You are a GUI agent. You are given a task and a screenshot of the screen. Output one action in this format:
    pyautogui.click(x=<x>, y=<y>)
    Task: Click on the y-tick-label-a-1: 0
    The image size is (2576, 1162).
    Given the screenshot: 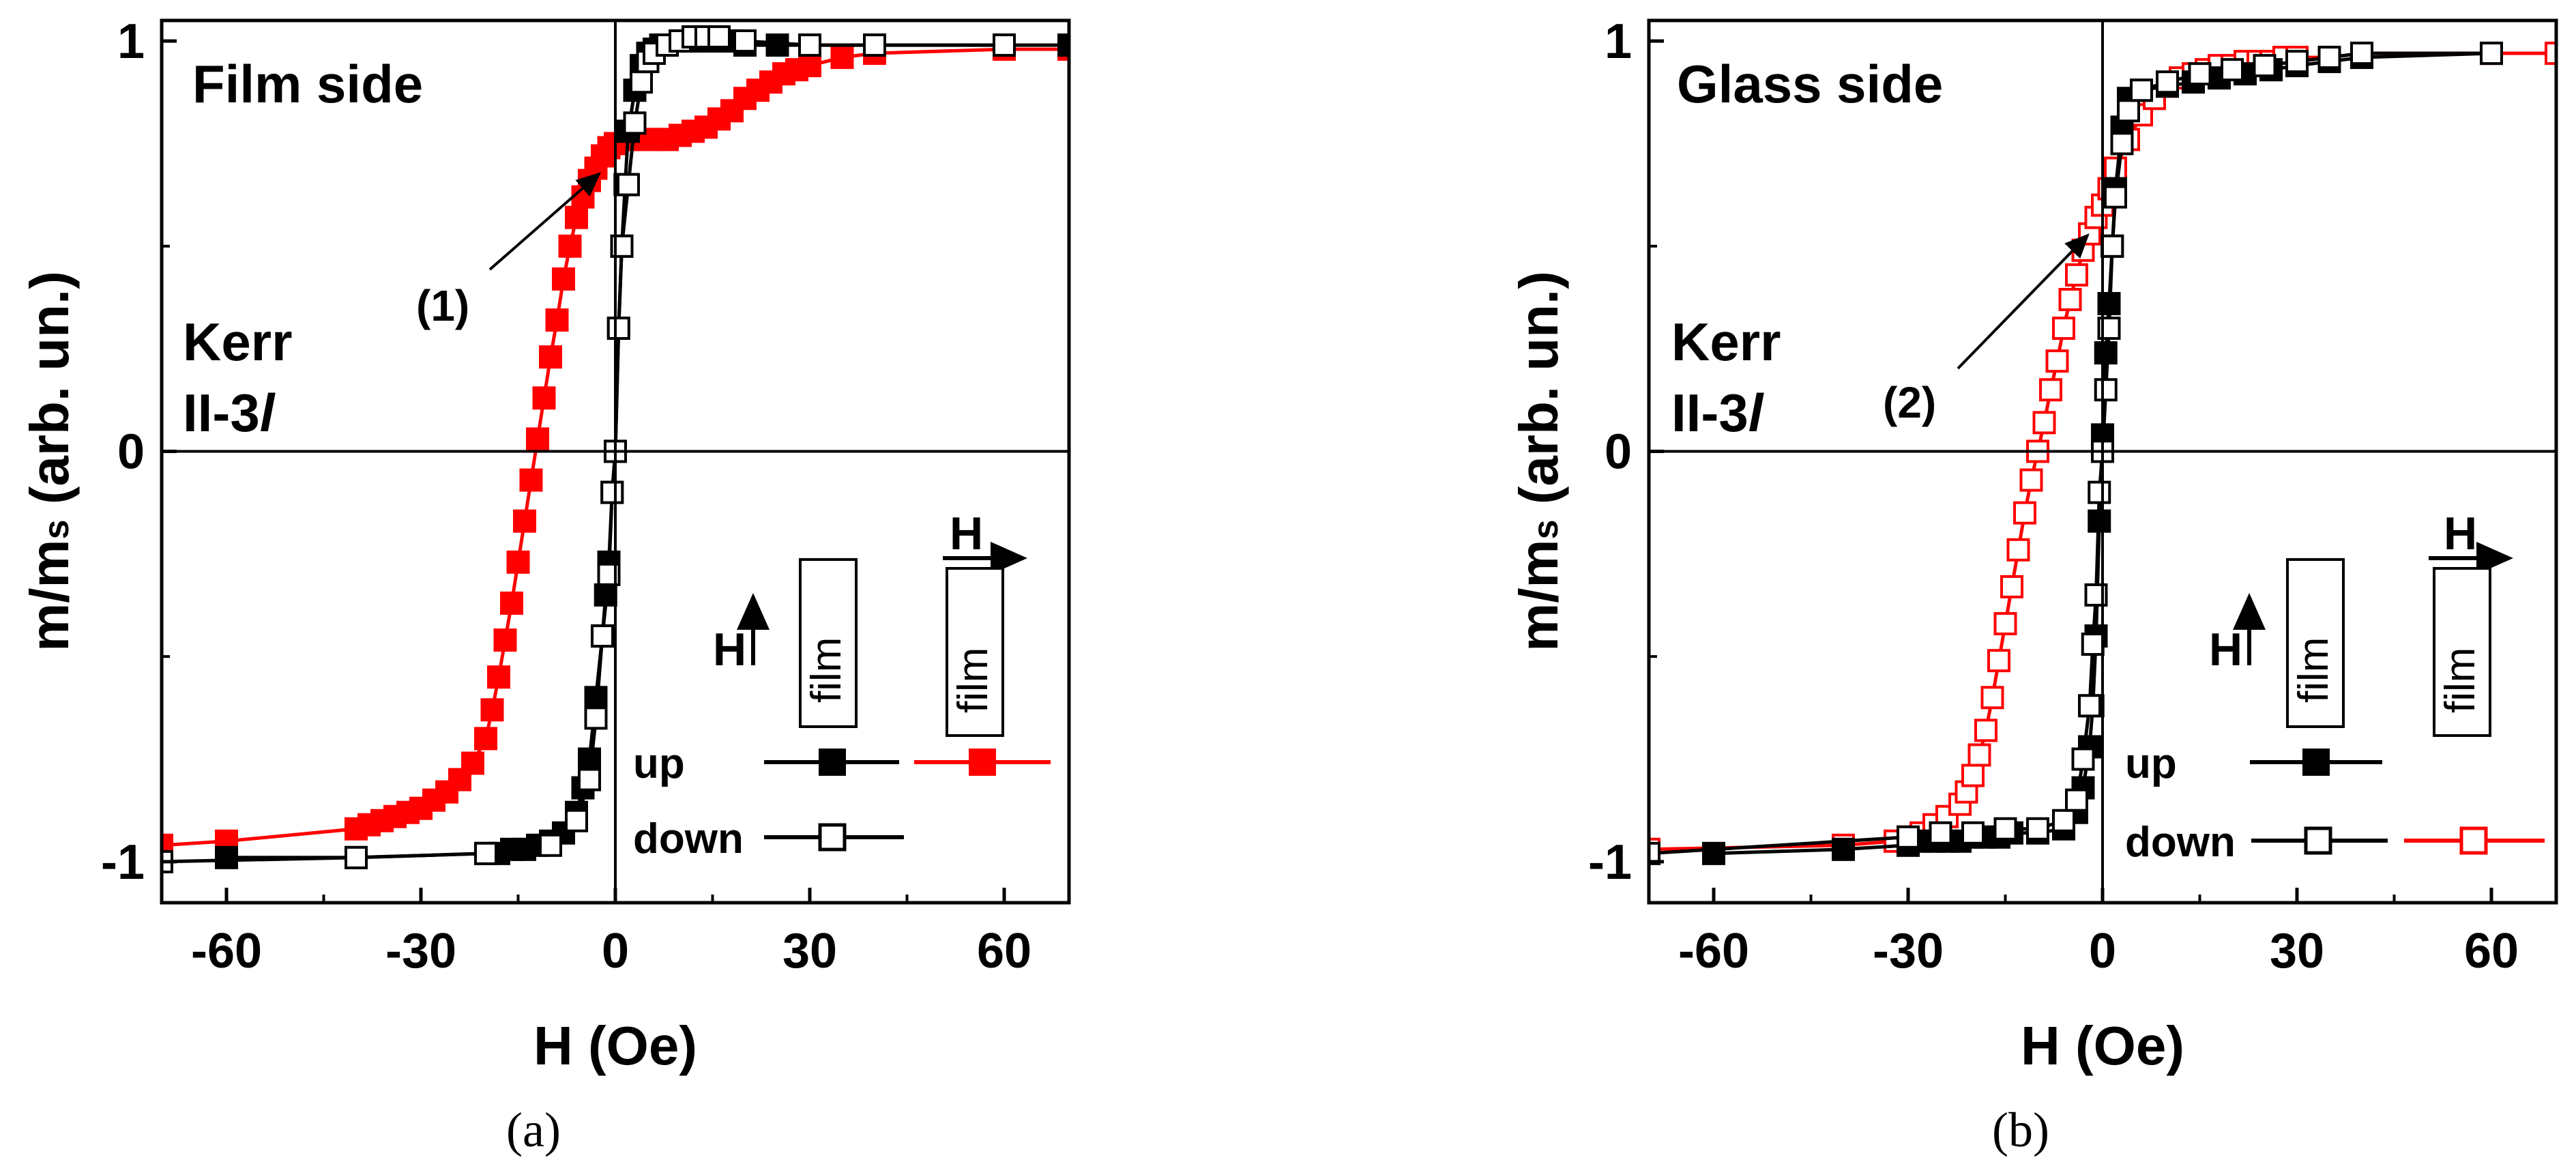 What is the action you would take?
    pyautogui.click(x=131, y=451)
    